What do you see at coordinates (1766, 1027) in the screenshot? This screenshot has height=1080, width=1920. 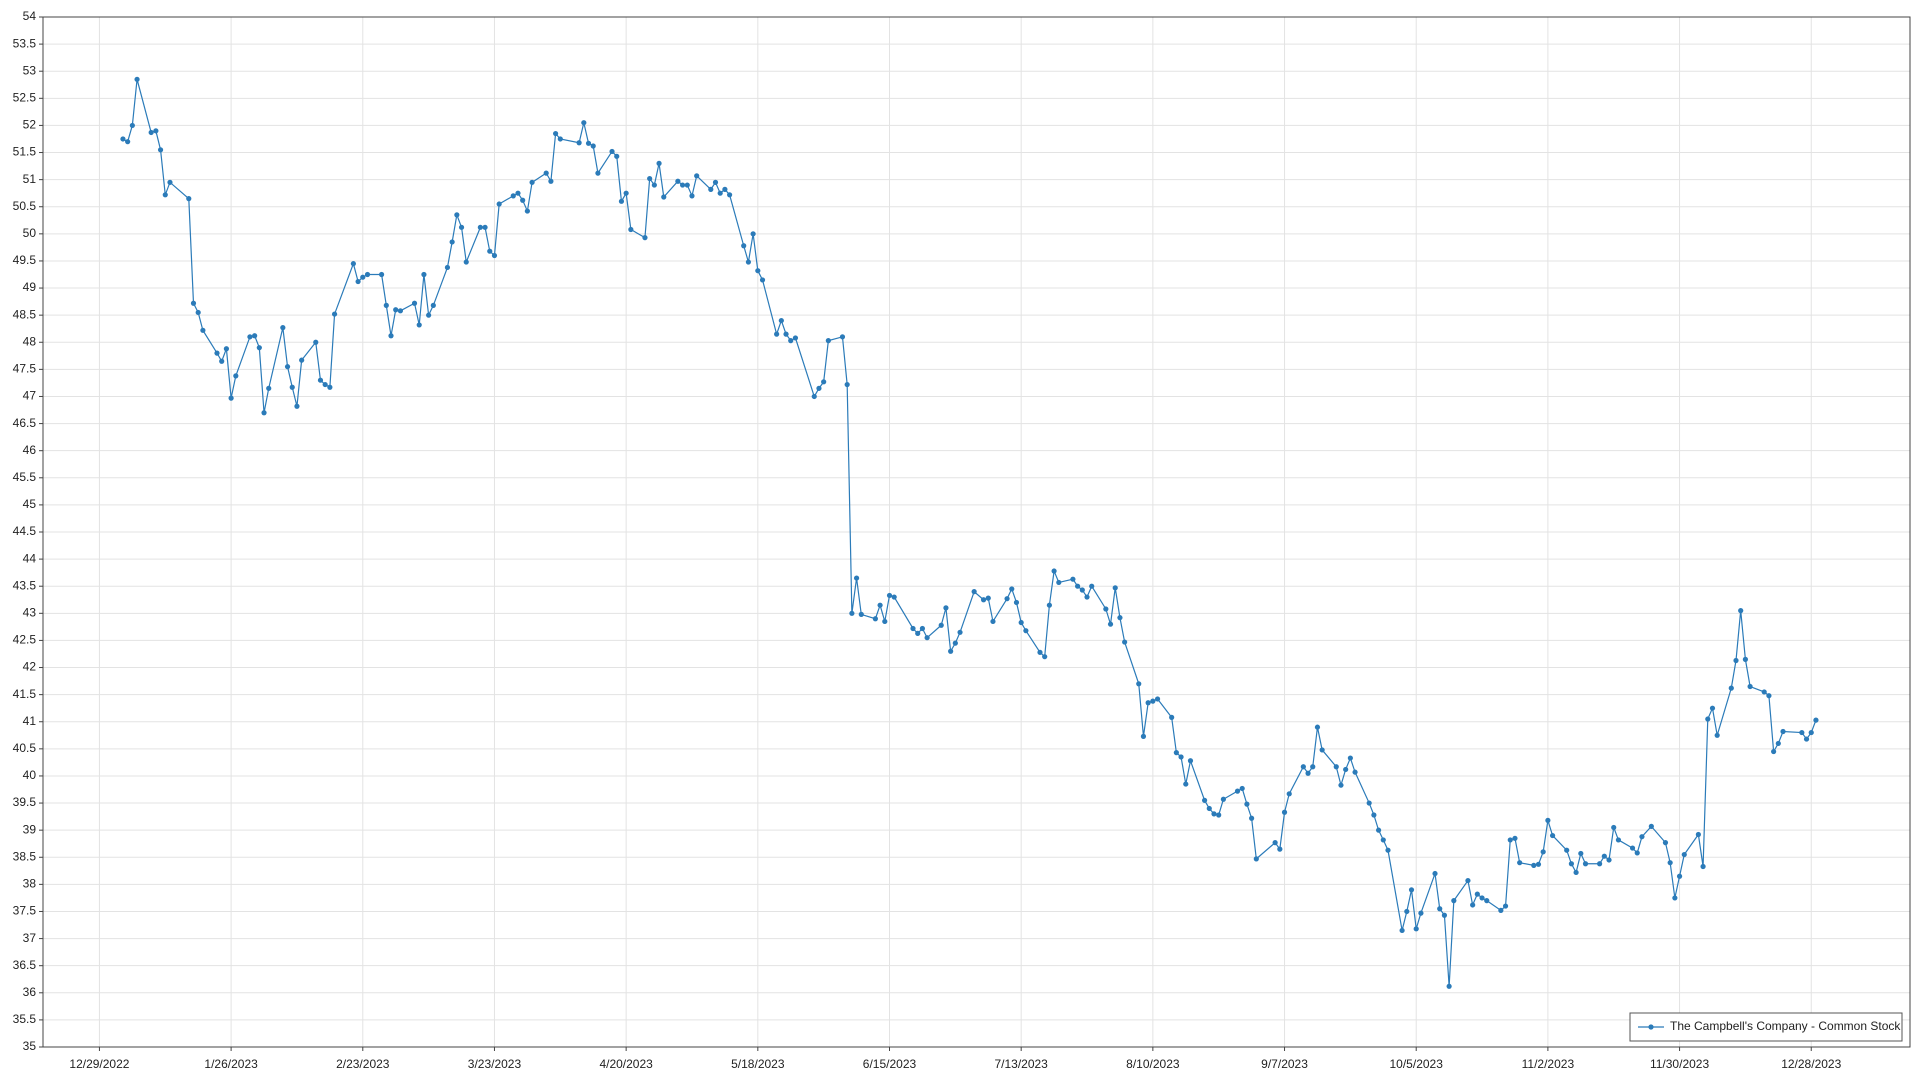 I see `legend-box` at bounding box center [1766, 1027].